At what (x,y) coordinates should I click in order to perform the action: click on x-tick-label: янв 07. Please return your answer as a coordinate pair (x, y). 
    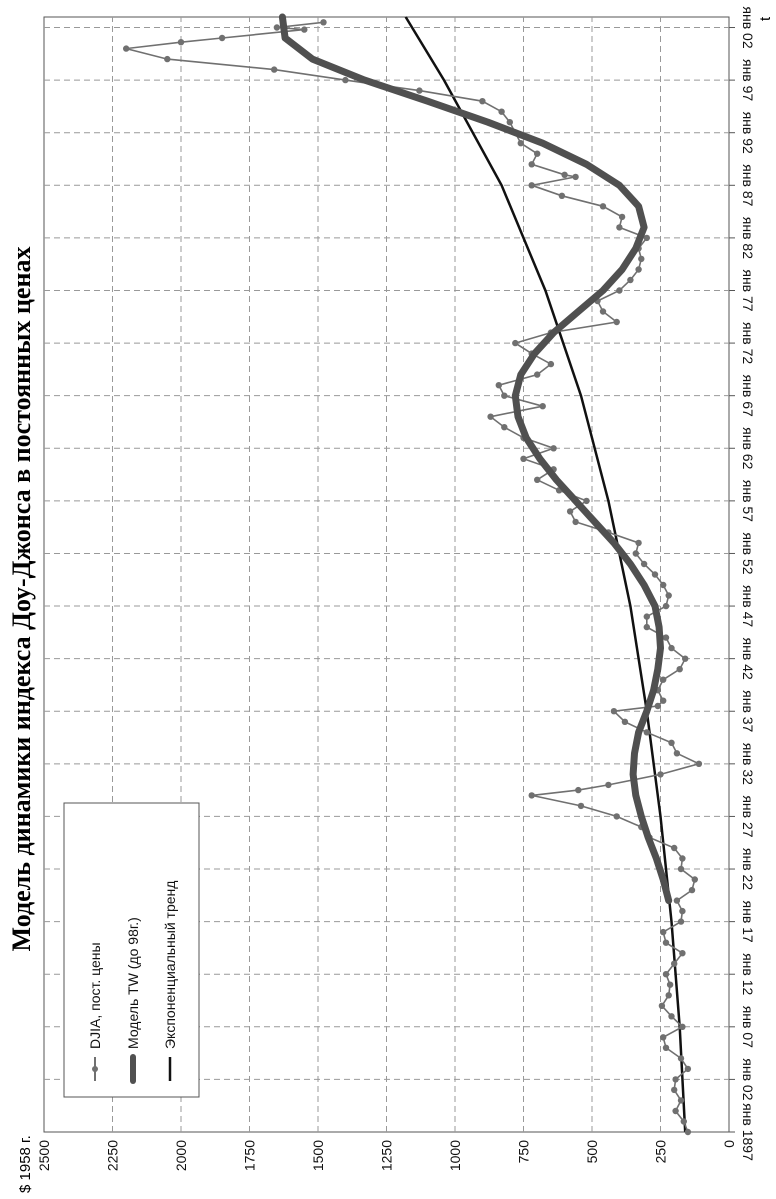
    Looking at the image, I should click on (748, 1027).